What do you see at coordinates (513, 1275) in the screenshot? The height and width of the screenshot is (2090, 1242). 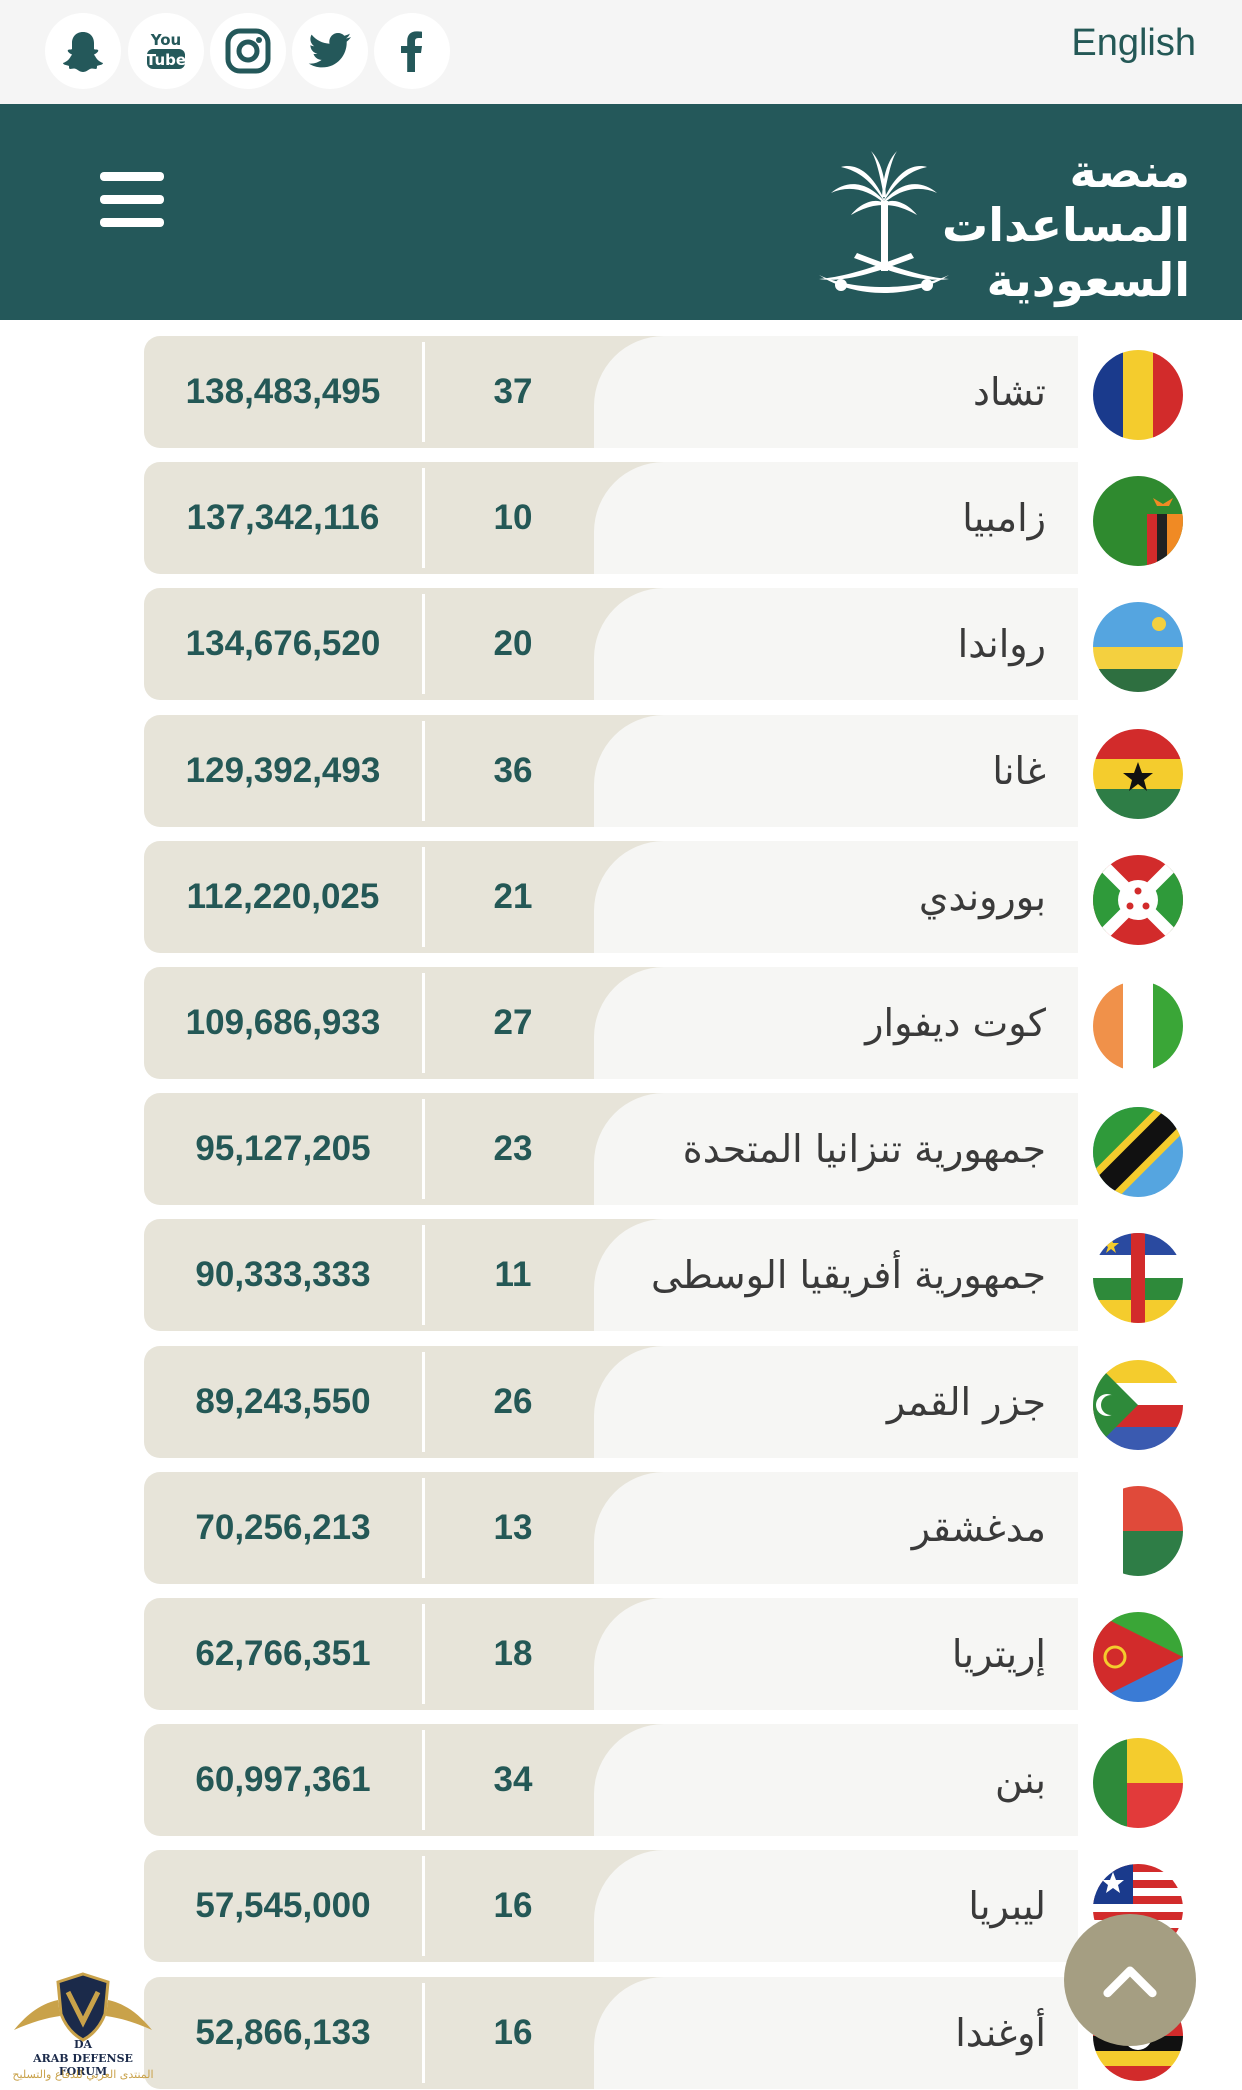 I see `project-count: 11` at bounding box center [513, 1275].